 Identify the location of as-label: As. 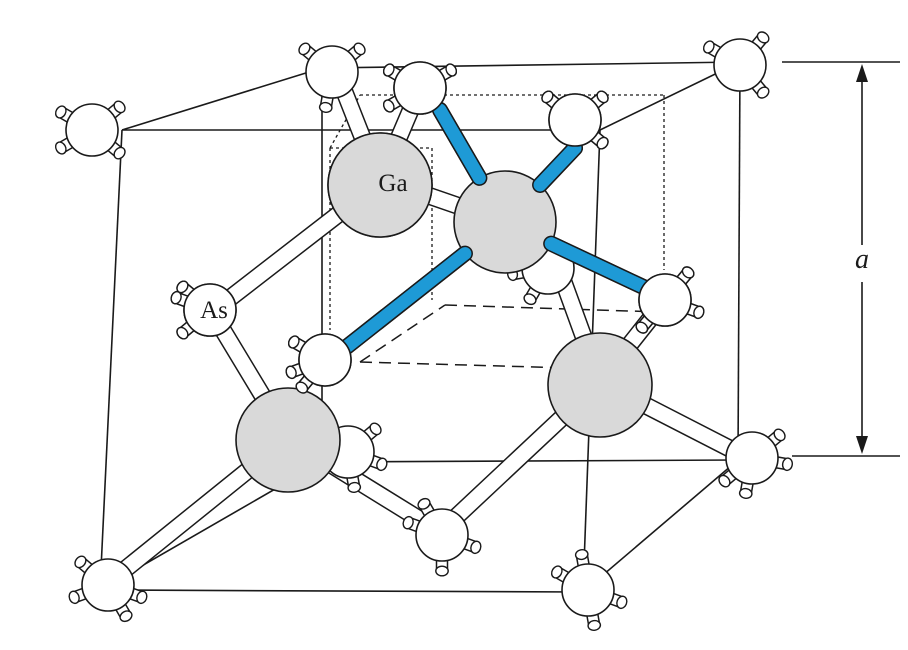
(214, 310).